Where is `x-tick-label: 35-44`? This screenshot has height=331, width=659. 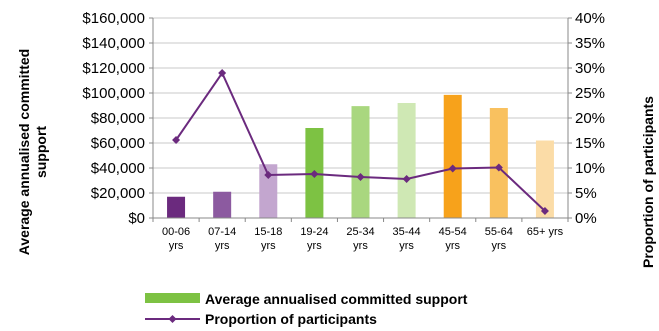 x-tick-label: 35-44 is located at coordinates (407, 232).